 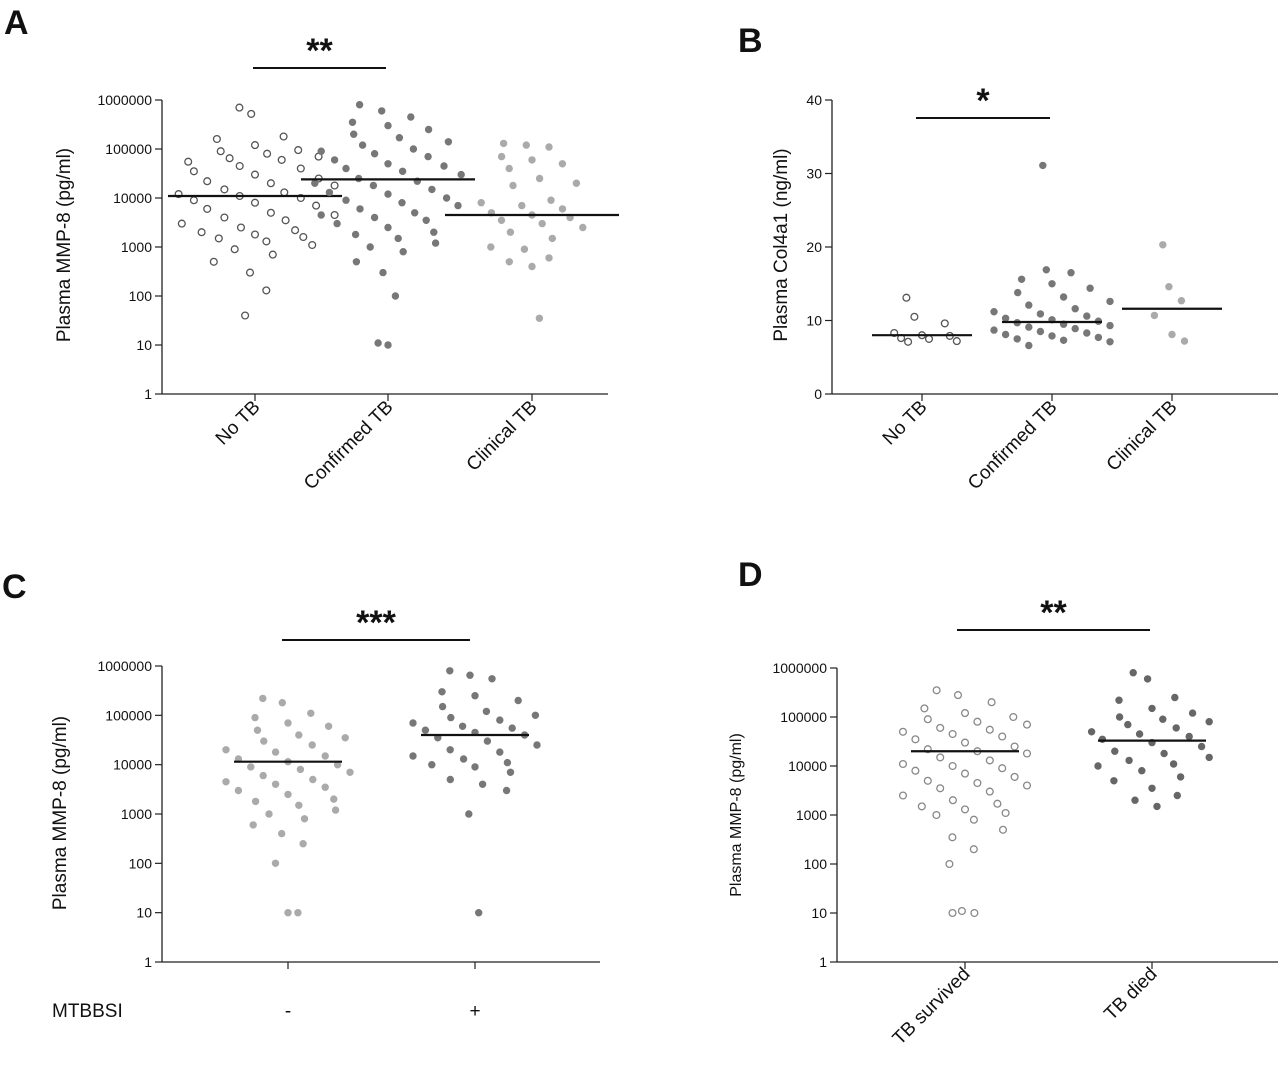 What do you see at coordinates (87, 1011) in the screenshot?
I see `panel-c-group-label: MTBBSI` at bounding box center [87, 1011].